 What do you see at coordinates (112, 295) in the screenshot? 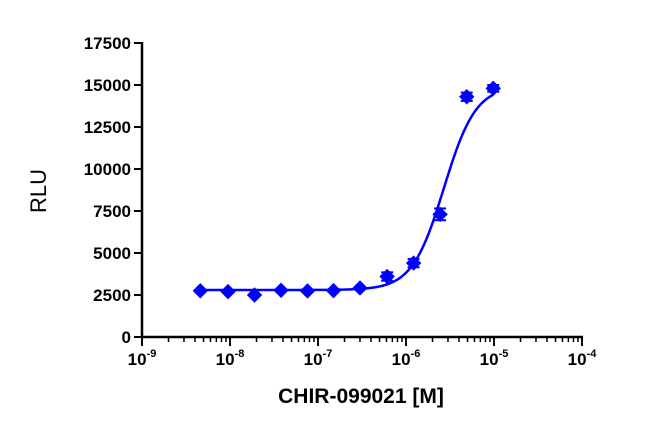
I see `y-tick-label: 2500` at bounding box center [112, 295].